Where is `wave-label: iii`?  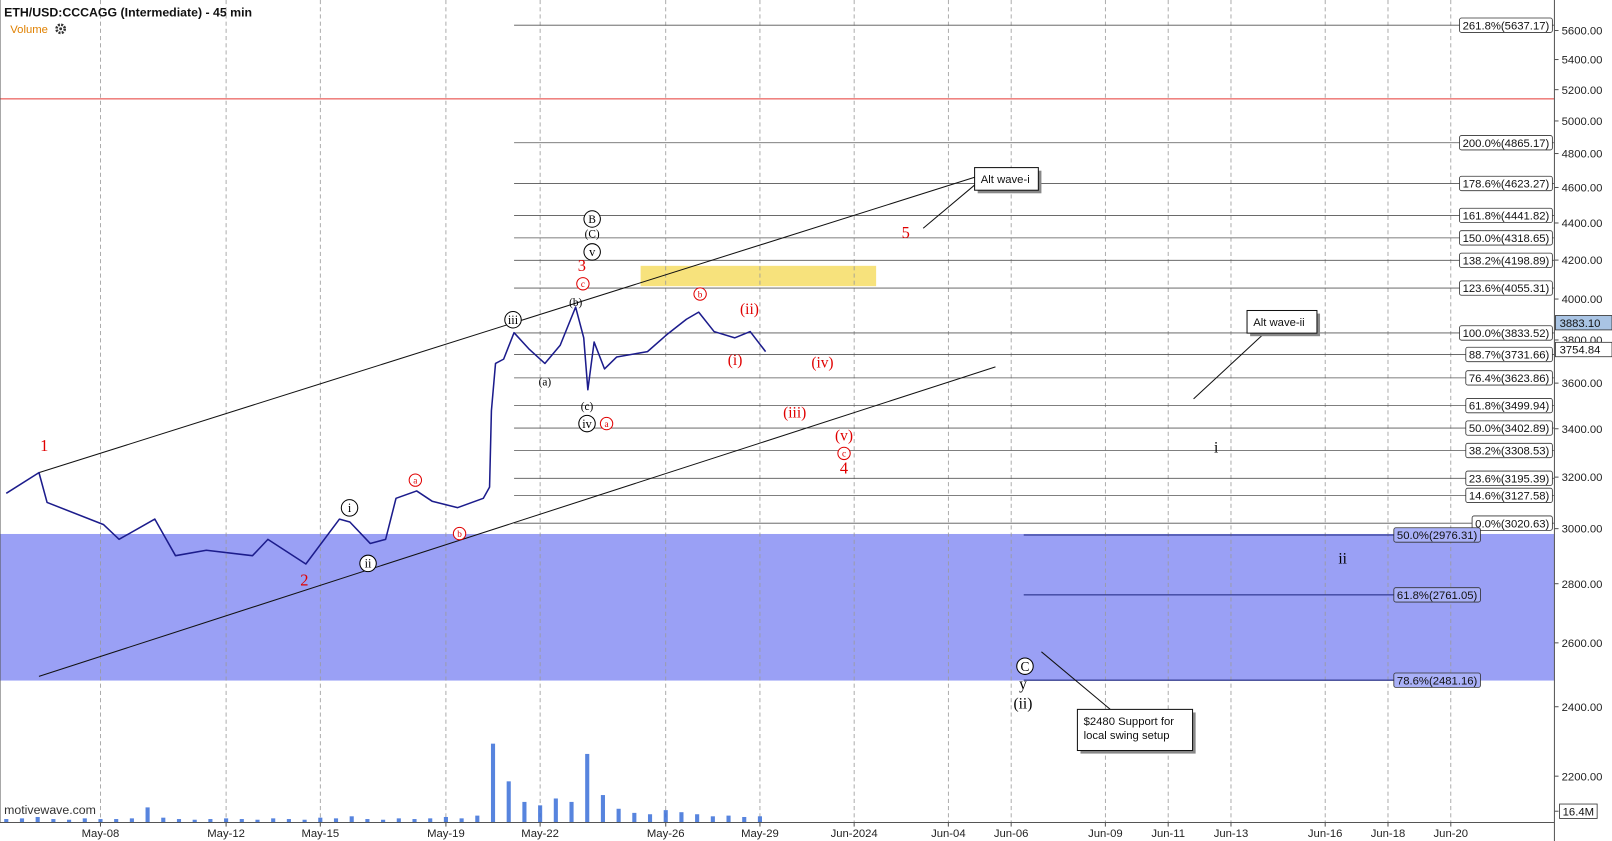
wave-label: iii is located at coordinates (513, 320).